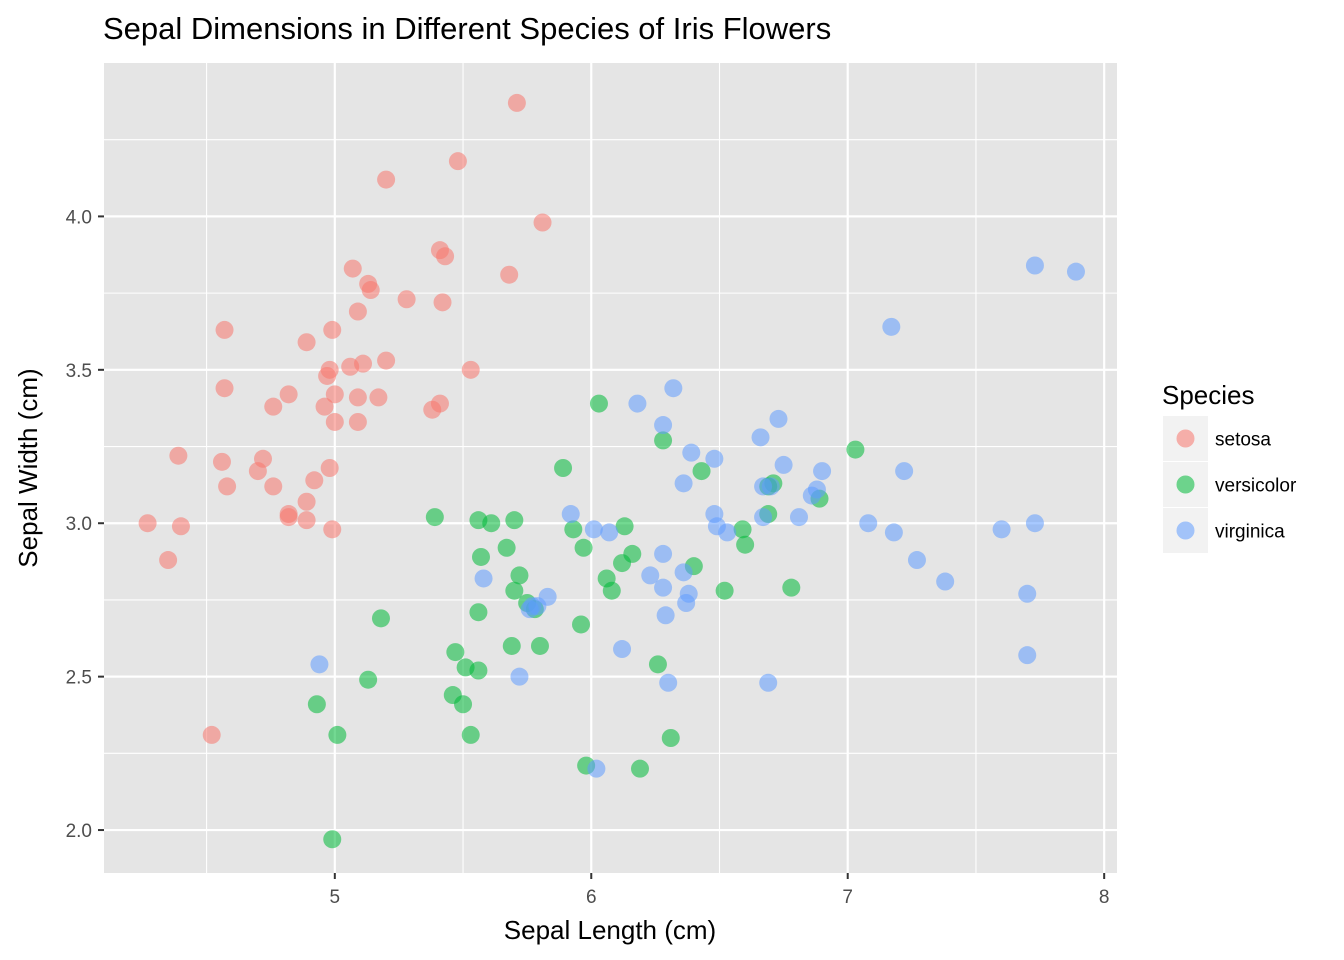 This screenshot has height=960, width=1344. Describe the element at coordinates (1104, 897) in the screenshot. I see `x-tick-label: 8` at that location.